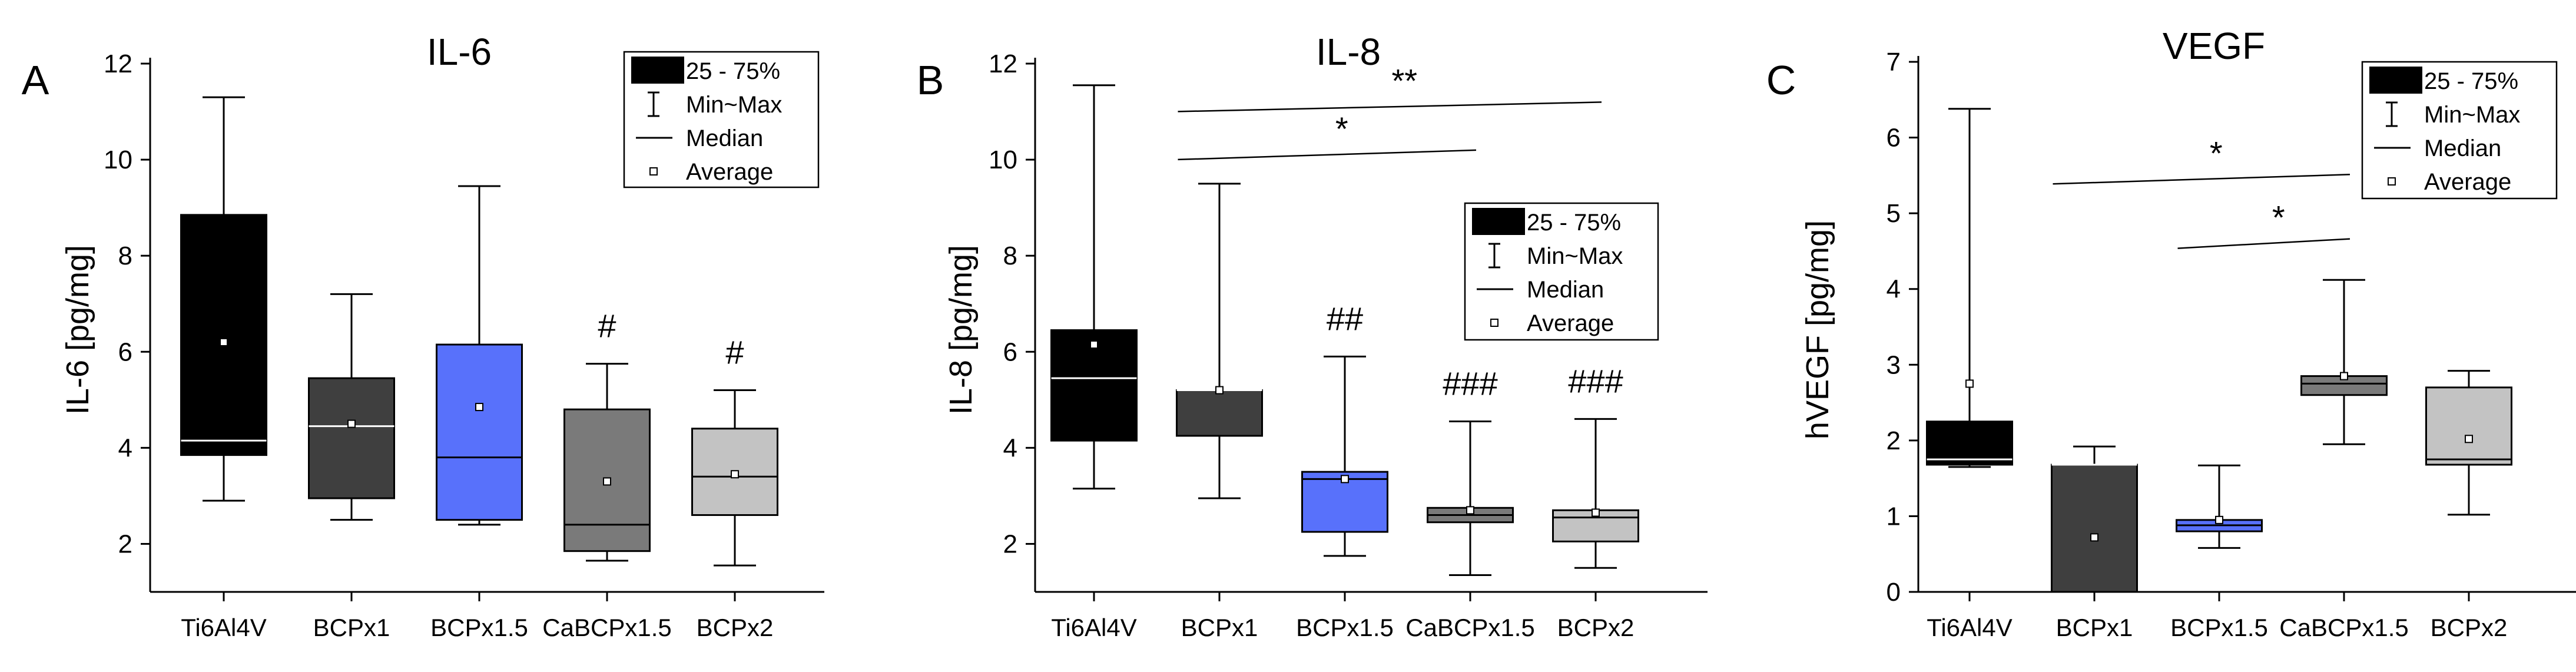 The height and width of the screenshot is (672, 2576). What do you see at coordinates (2214, 46) in the screenshot?
I see `chart-title: VEGF` at bounding box center [2214, 46].